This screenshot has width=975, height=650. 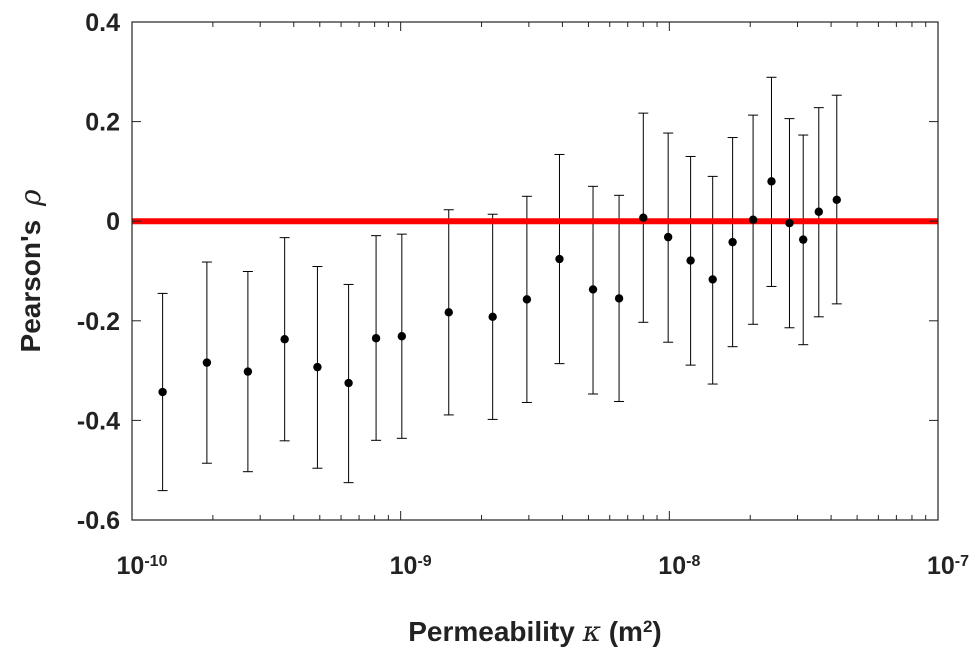 I want to click on x-tick-exponent: -7, so click(x=962, y=561).